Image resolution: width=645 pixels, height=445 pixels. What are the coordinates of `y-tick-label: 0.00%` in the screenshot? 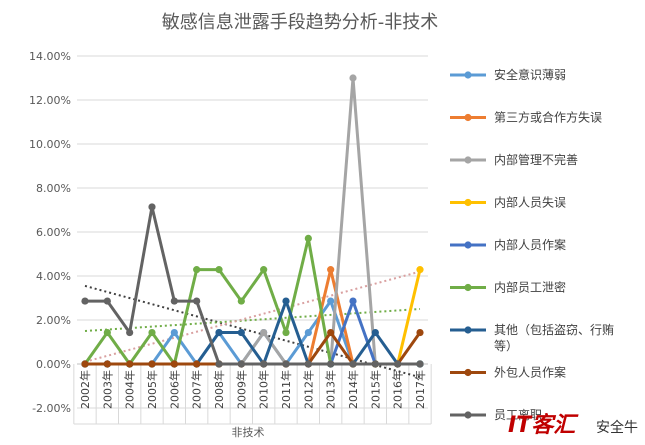 It's located at (53, 364).